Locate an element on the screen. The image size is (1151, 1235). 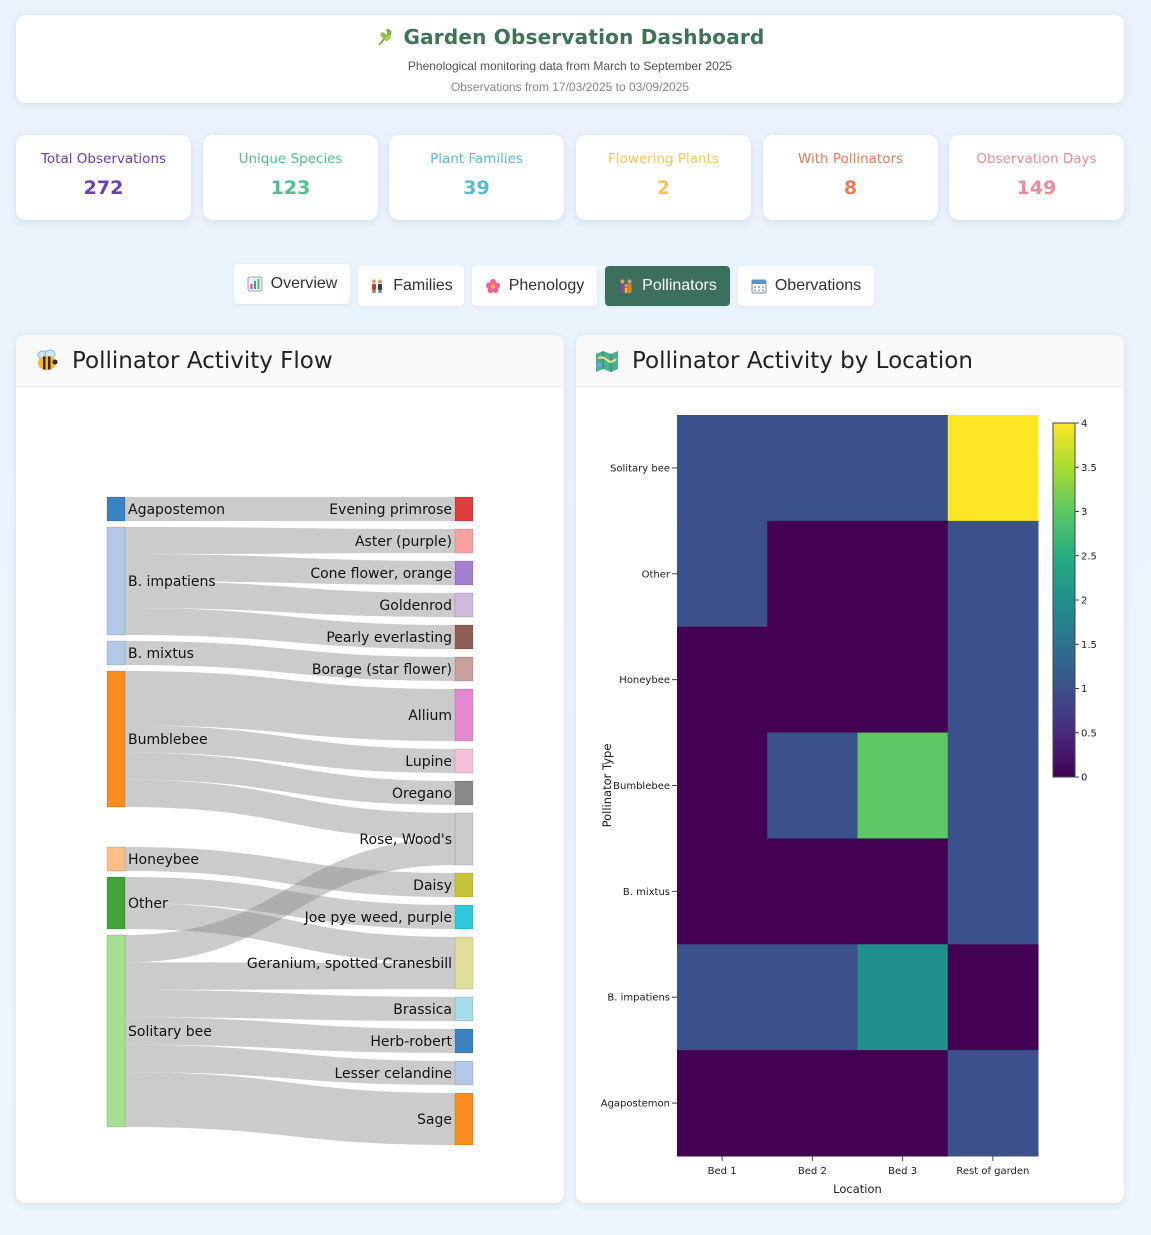
herb-icon is located at coordinates (384, 37).